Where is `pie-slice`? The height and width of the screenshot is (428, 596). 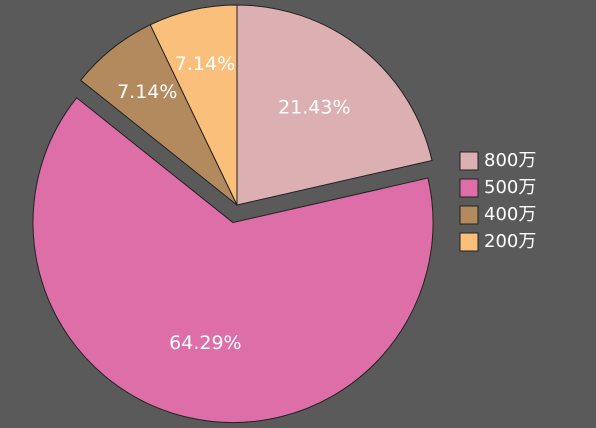 pie-slice is located at coordinates (193, 105).